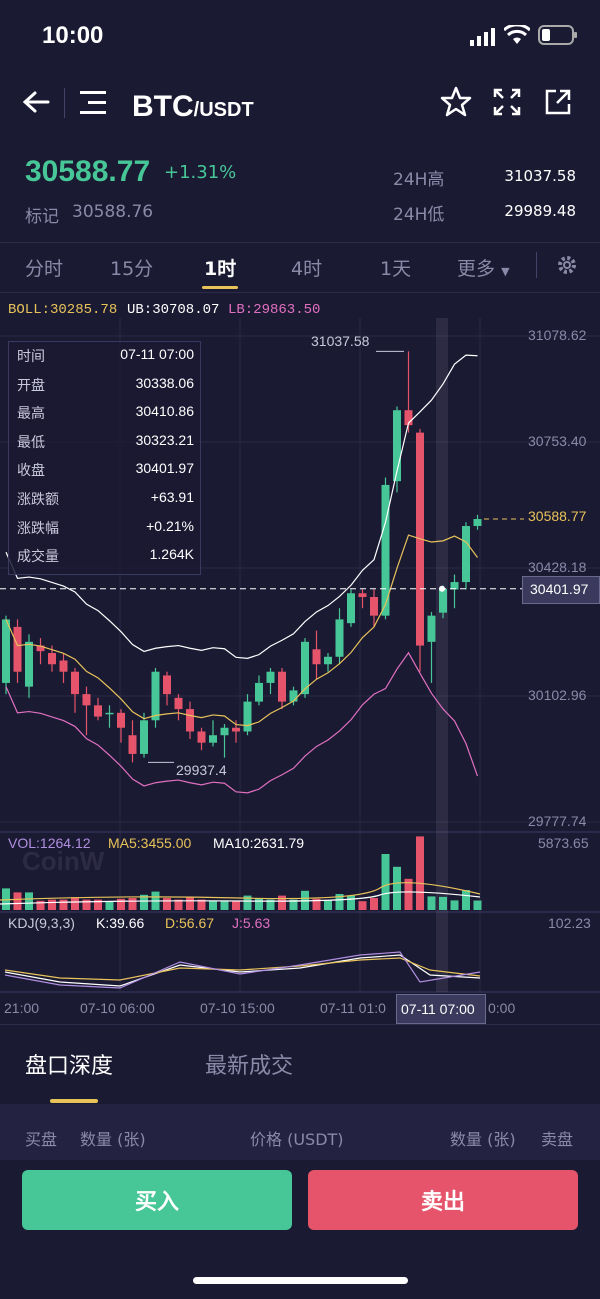 The width and height of the screenshot is (600, 1299). I want to click on info-value: 30338.06, so click(164, 382).